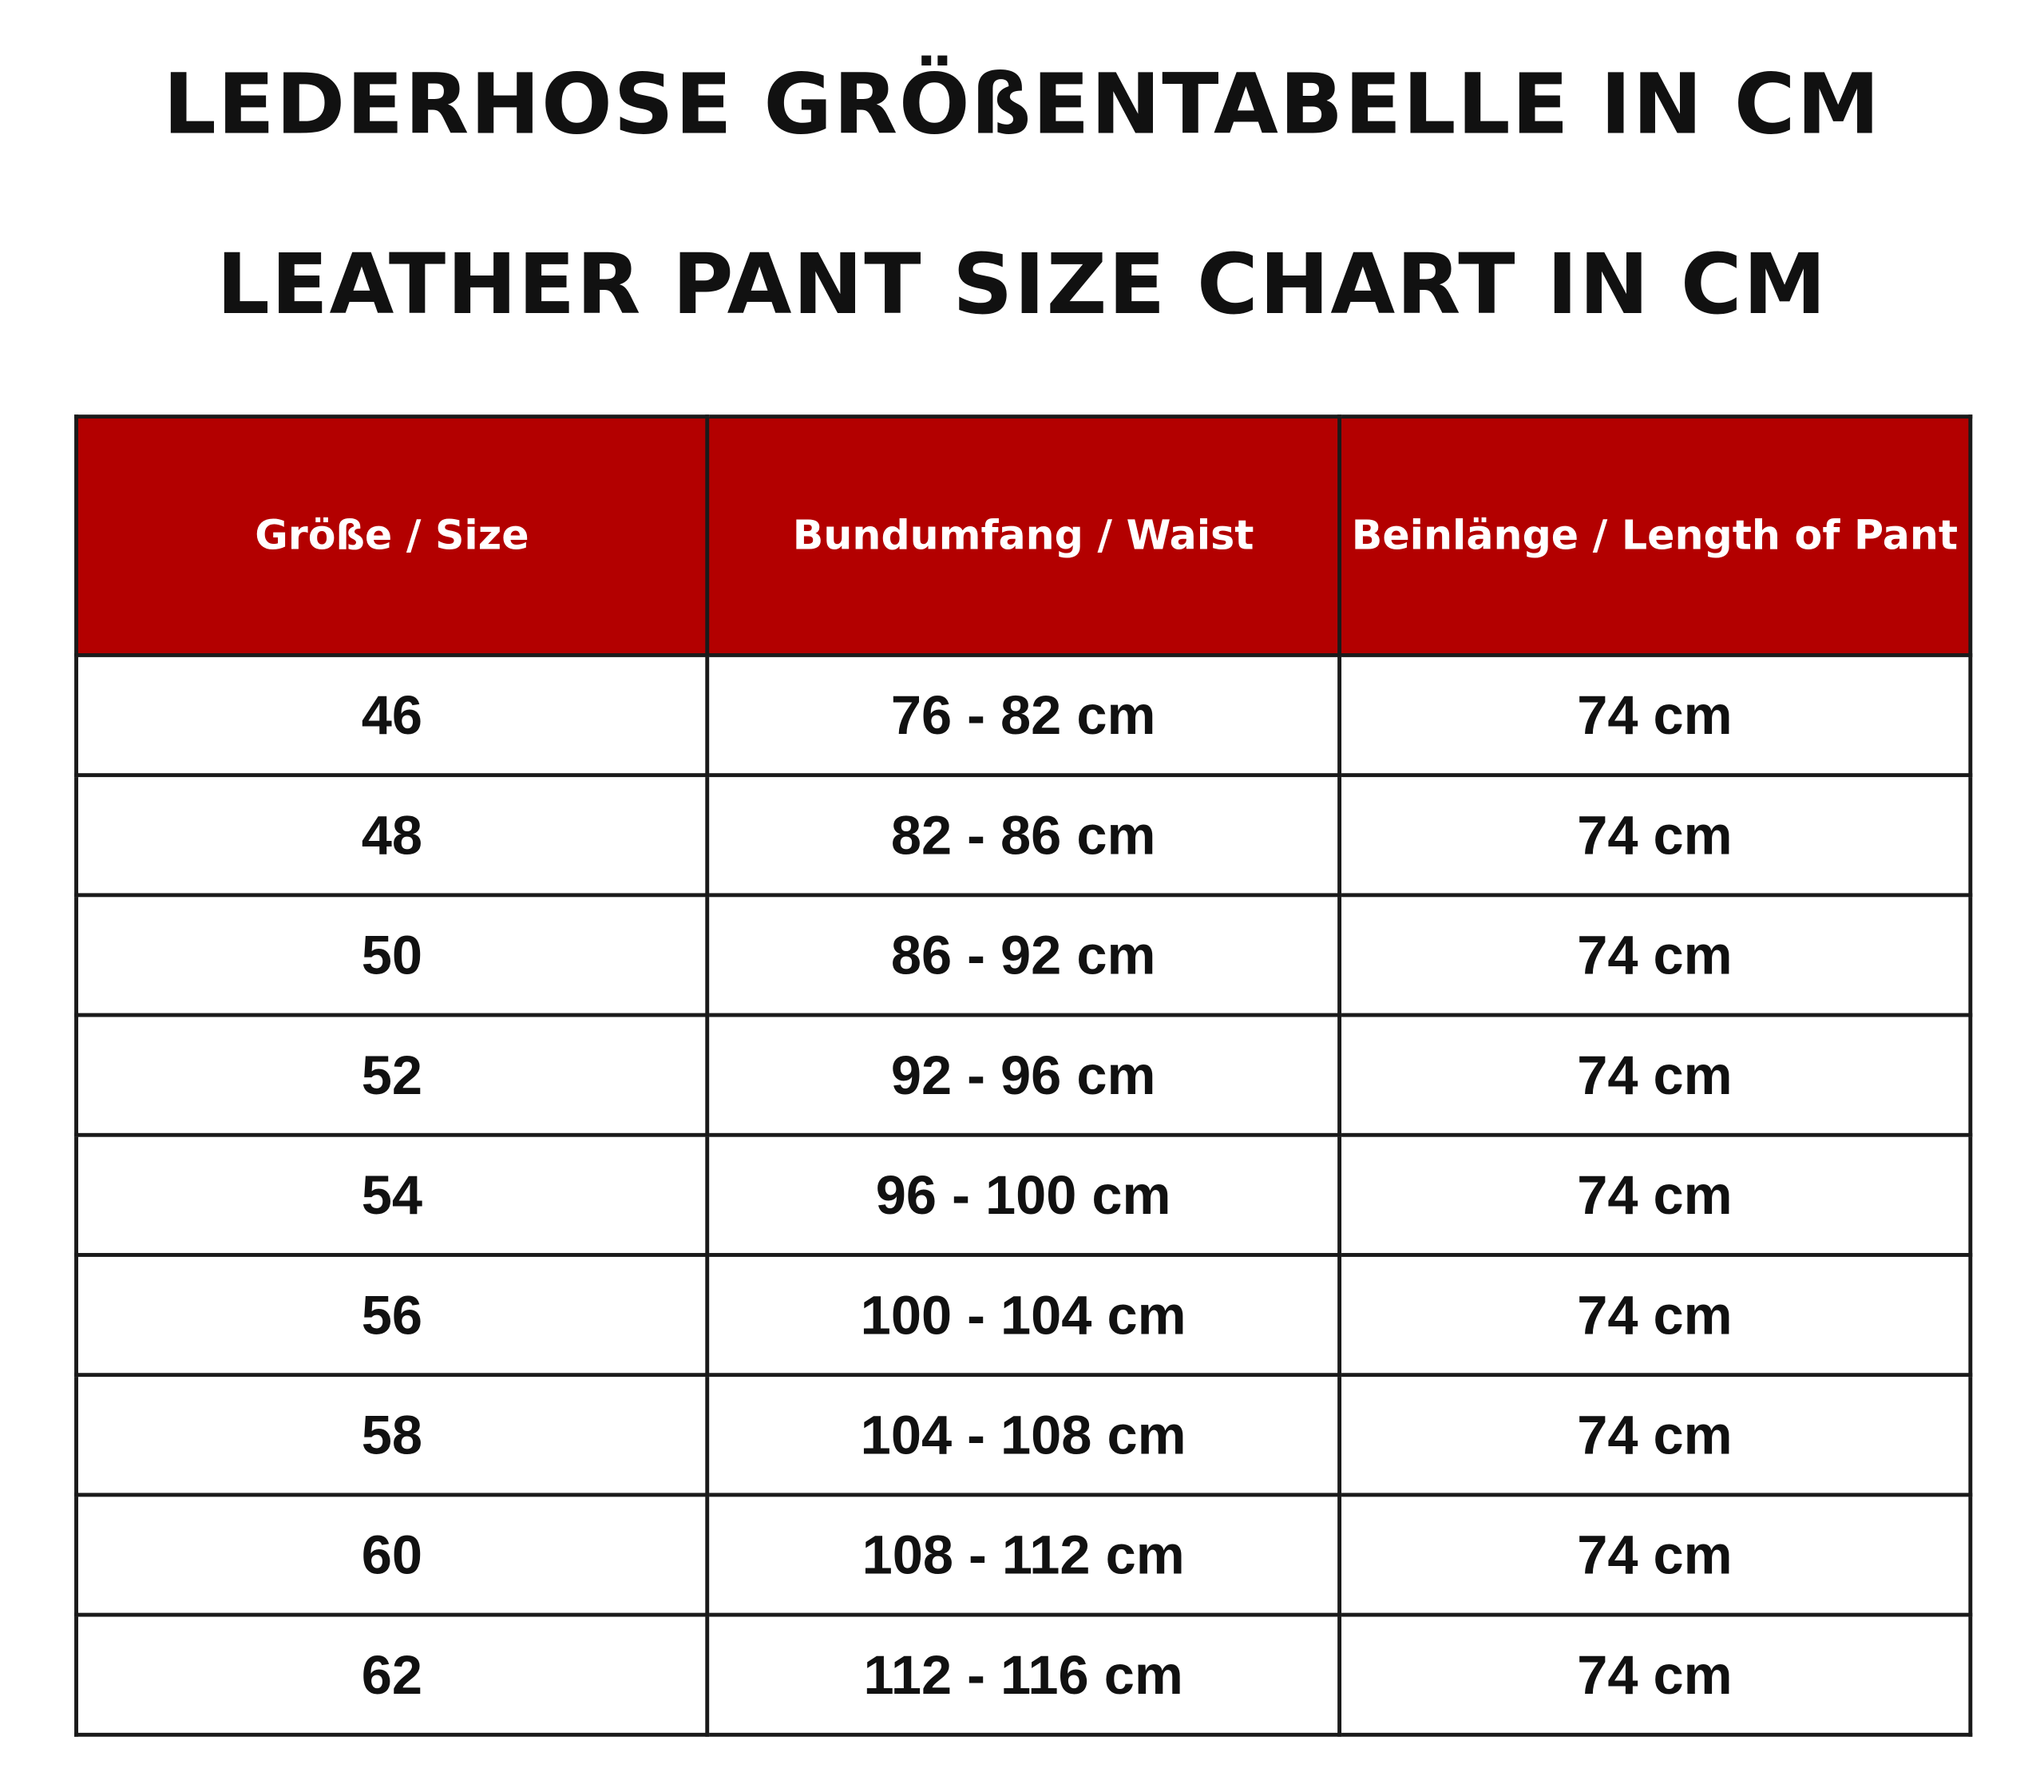 This screenshot has width=2044, height=1792. What do you see at coordinates (392, 1674) in the screenshot?
I see `cell-size: 62` at bounding box center [392, 1674].